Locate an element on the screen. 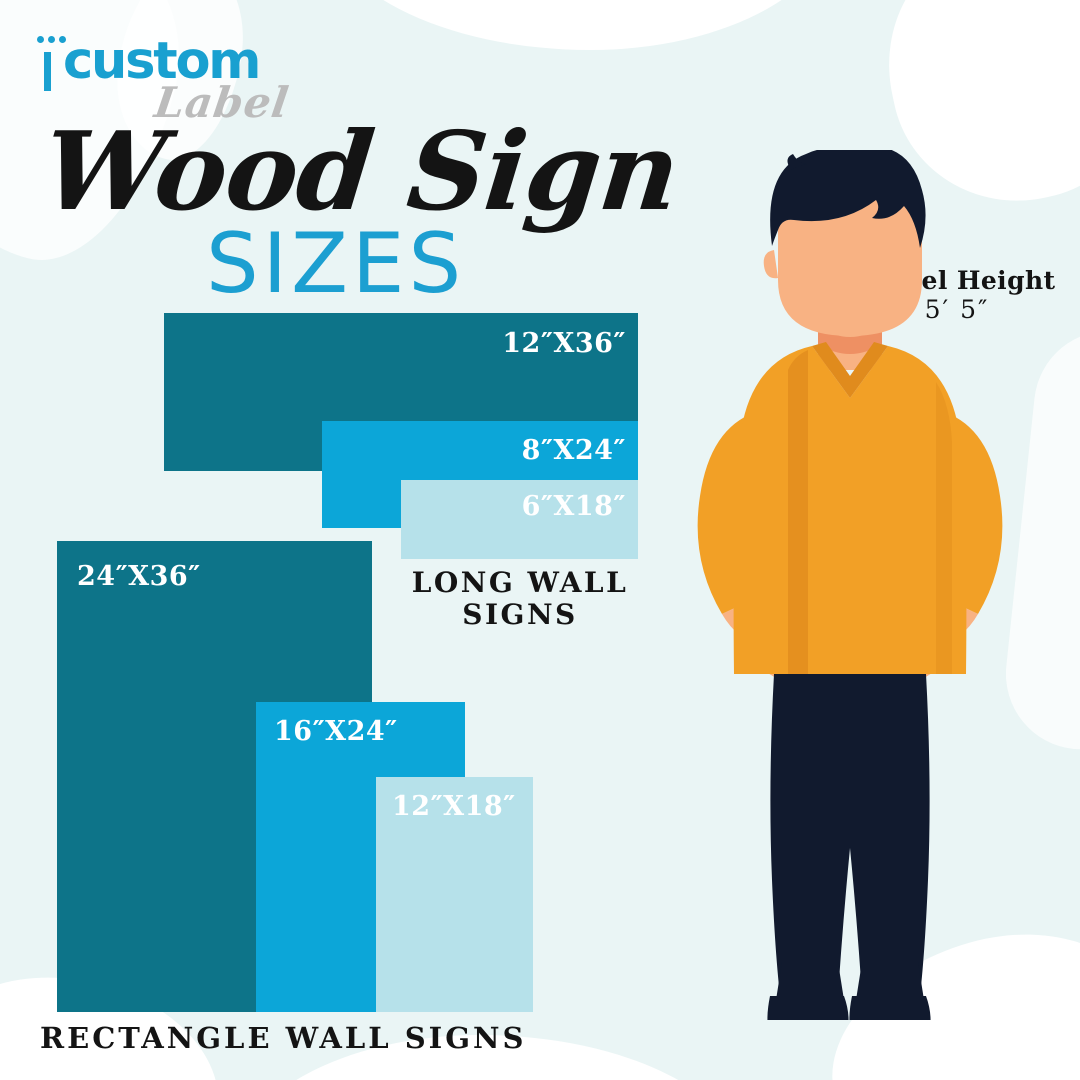 The width and height of the screenshot is (1080, 1080). figure-pants is located at coordinates (850, 847).